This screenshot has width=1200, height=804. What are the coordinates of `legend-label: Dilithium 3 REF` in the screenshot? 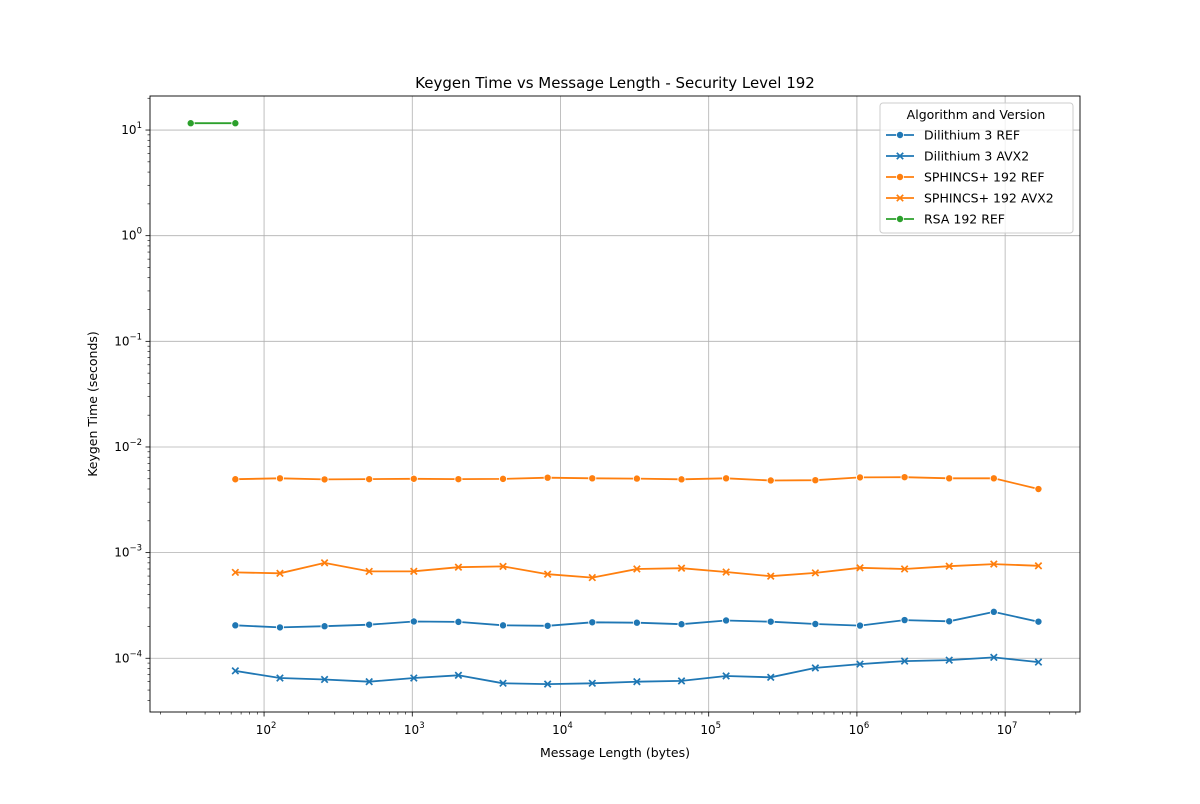 It's located at (972, 135).